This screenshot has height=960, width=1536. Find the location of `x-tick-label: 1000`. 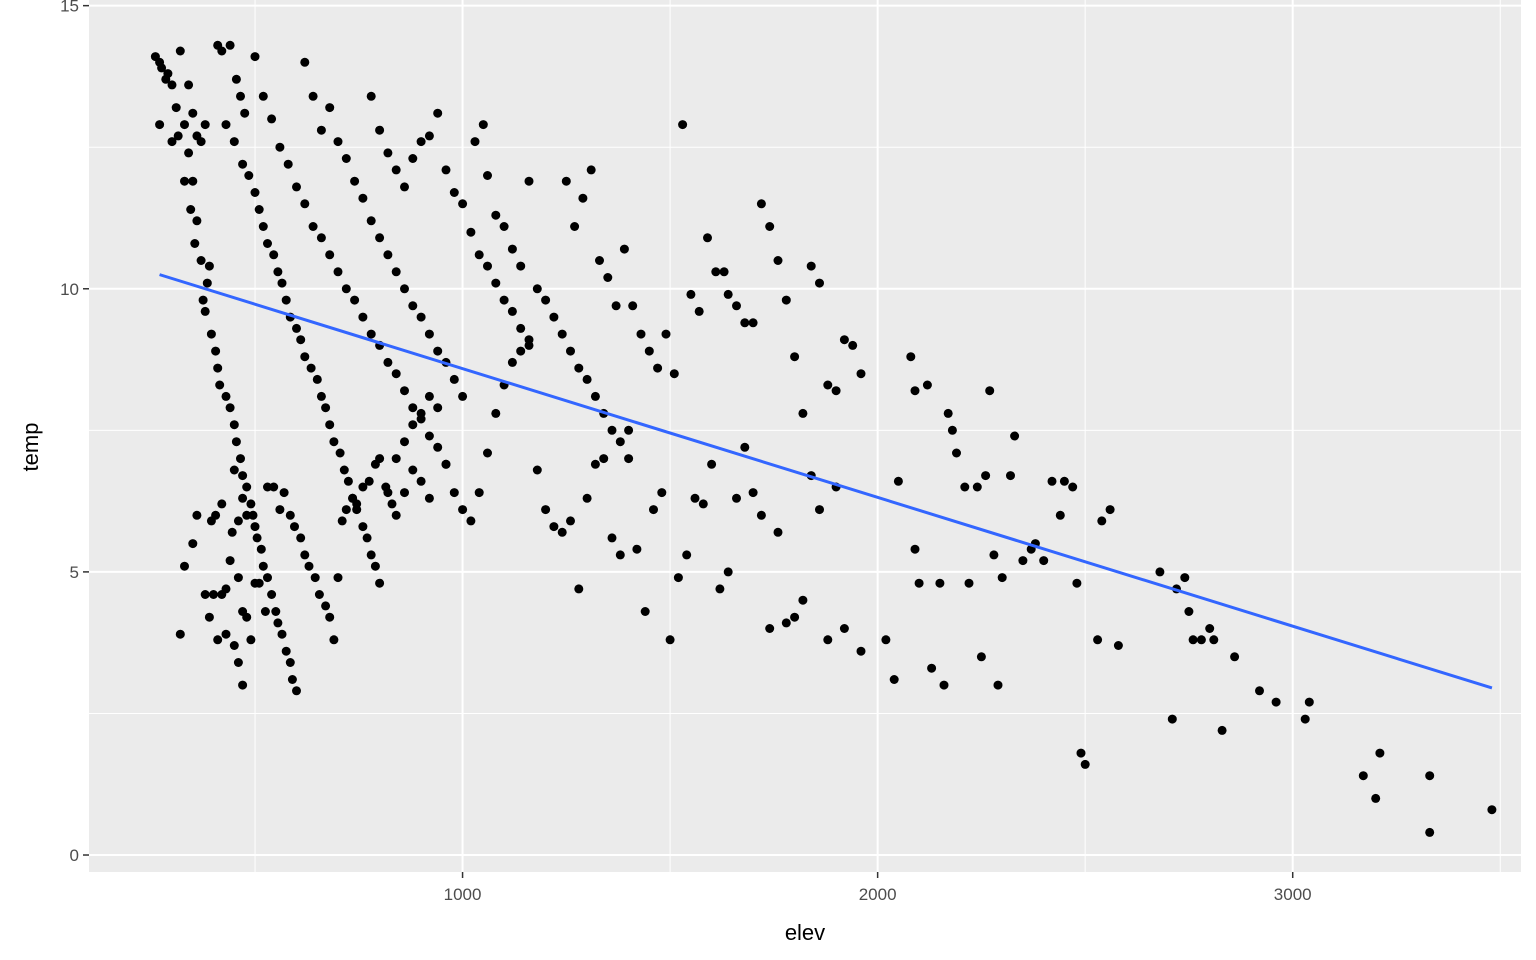

x-tick-label: 1000 is located at coordinates (463, 894).